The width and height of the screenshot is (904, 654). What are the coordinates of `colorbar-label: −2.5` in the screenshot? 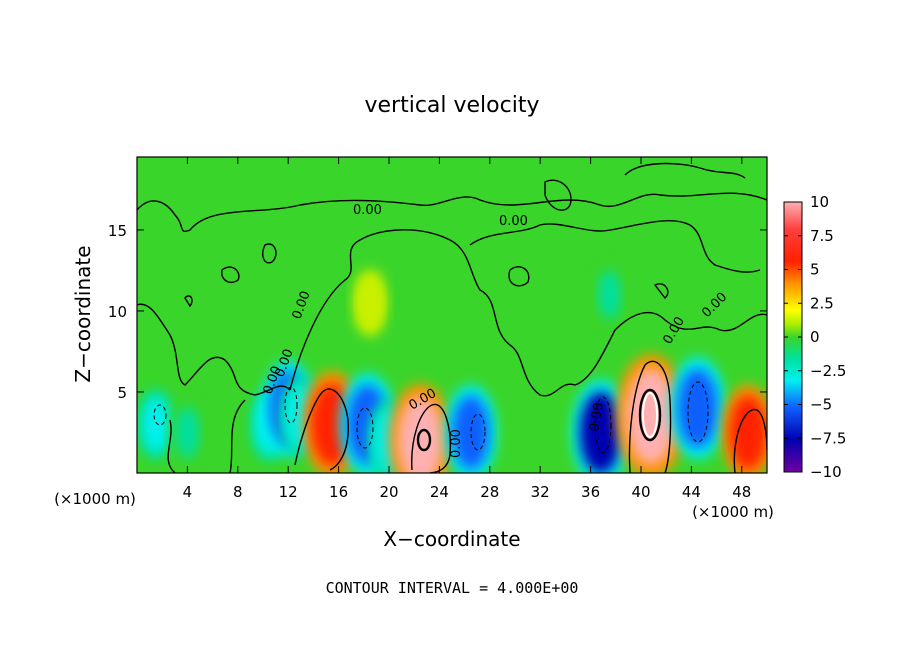 It's located at (828, 371).